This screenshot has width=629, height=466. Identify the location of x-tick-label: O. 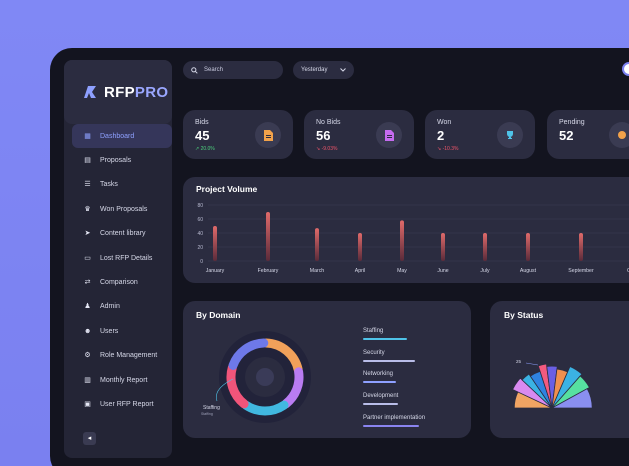
(628, 271).